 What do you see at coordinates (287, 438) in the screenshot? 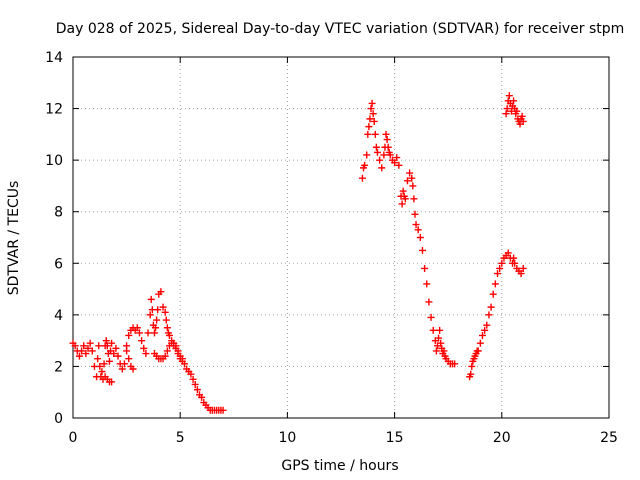
I see `x-tick-label: 10` at bounding box center [287, 438].